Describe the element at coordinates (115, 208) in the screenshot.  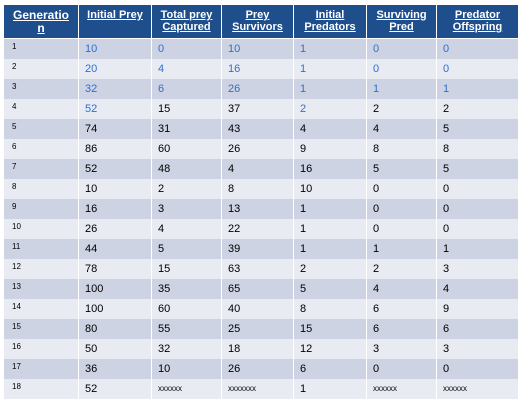
I see `initial-prey-cell: 16` at that location.